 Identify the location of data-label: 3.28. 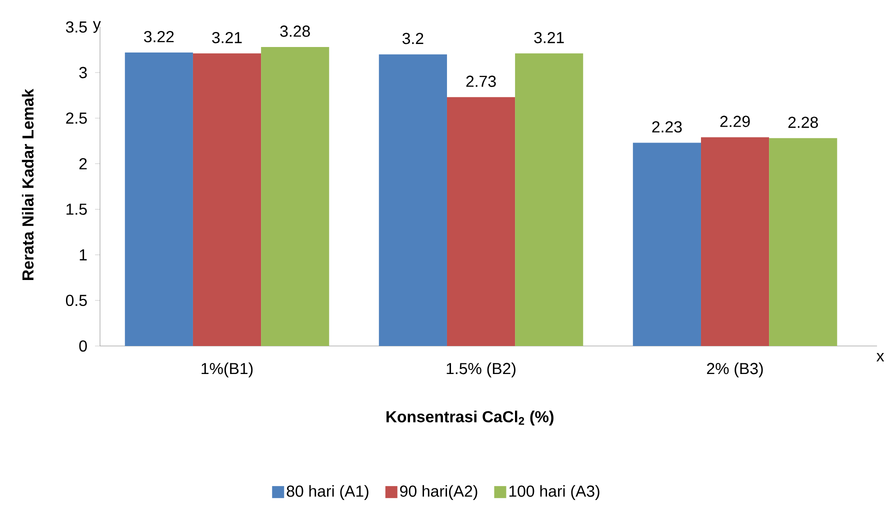
(295, 31).